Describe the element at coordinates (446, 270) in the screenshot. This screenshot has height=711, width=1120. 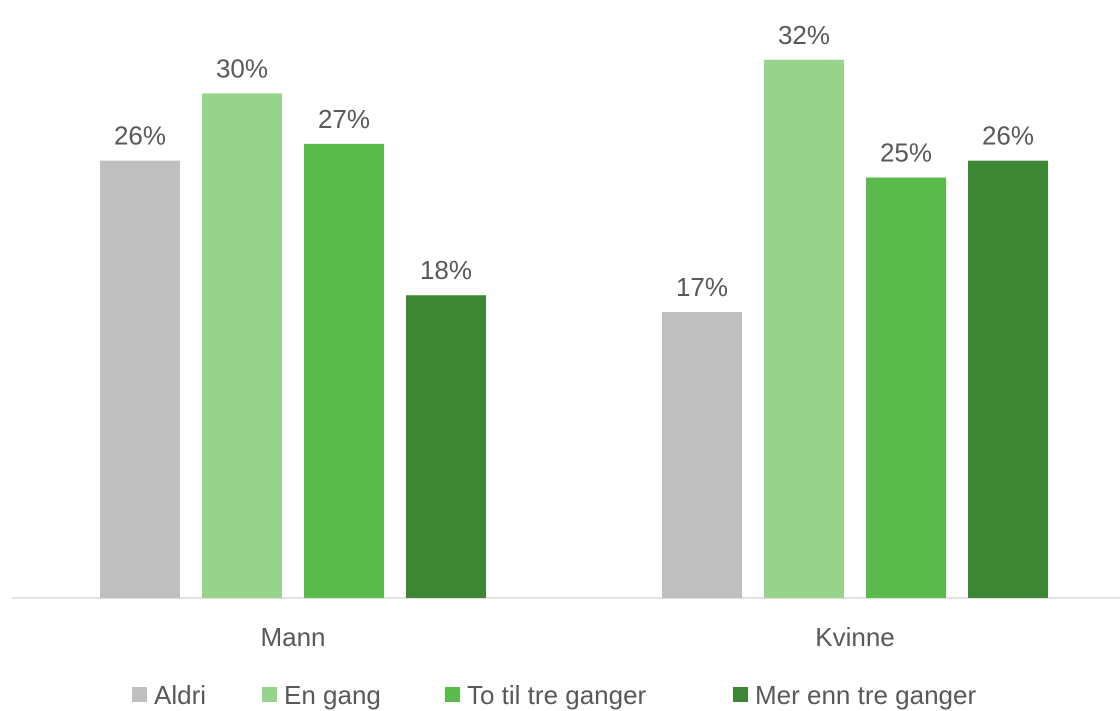
I see `data-label: 18%` at that location.